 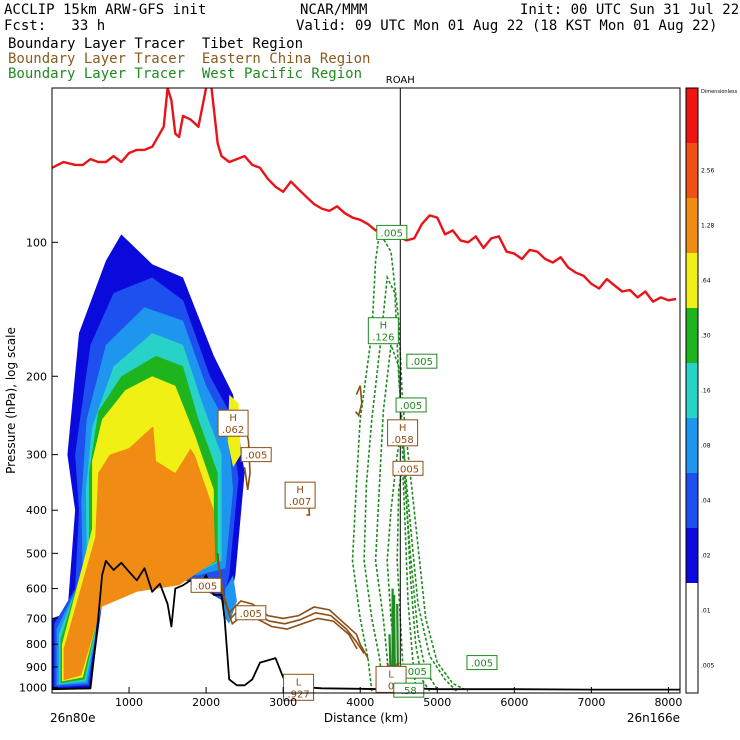 I want to click on colorbar-level-label: .16, so click(x=706, y=391).